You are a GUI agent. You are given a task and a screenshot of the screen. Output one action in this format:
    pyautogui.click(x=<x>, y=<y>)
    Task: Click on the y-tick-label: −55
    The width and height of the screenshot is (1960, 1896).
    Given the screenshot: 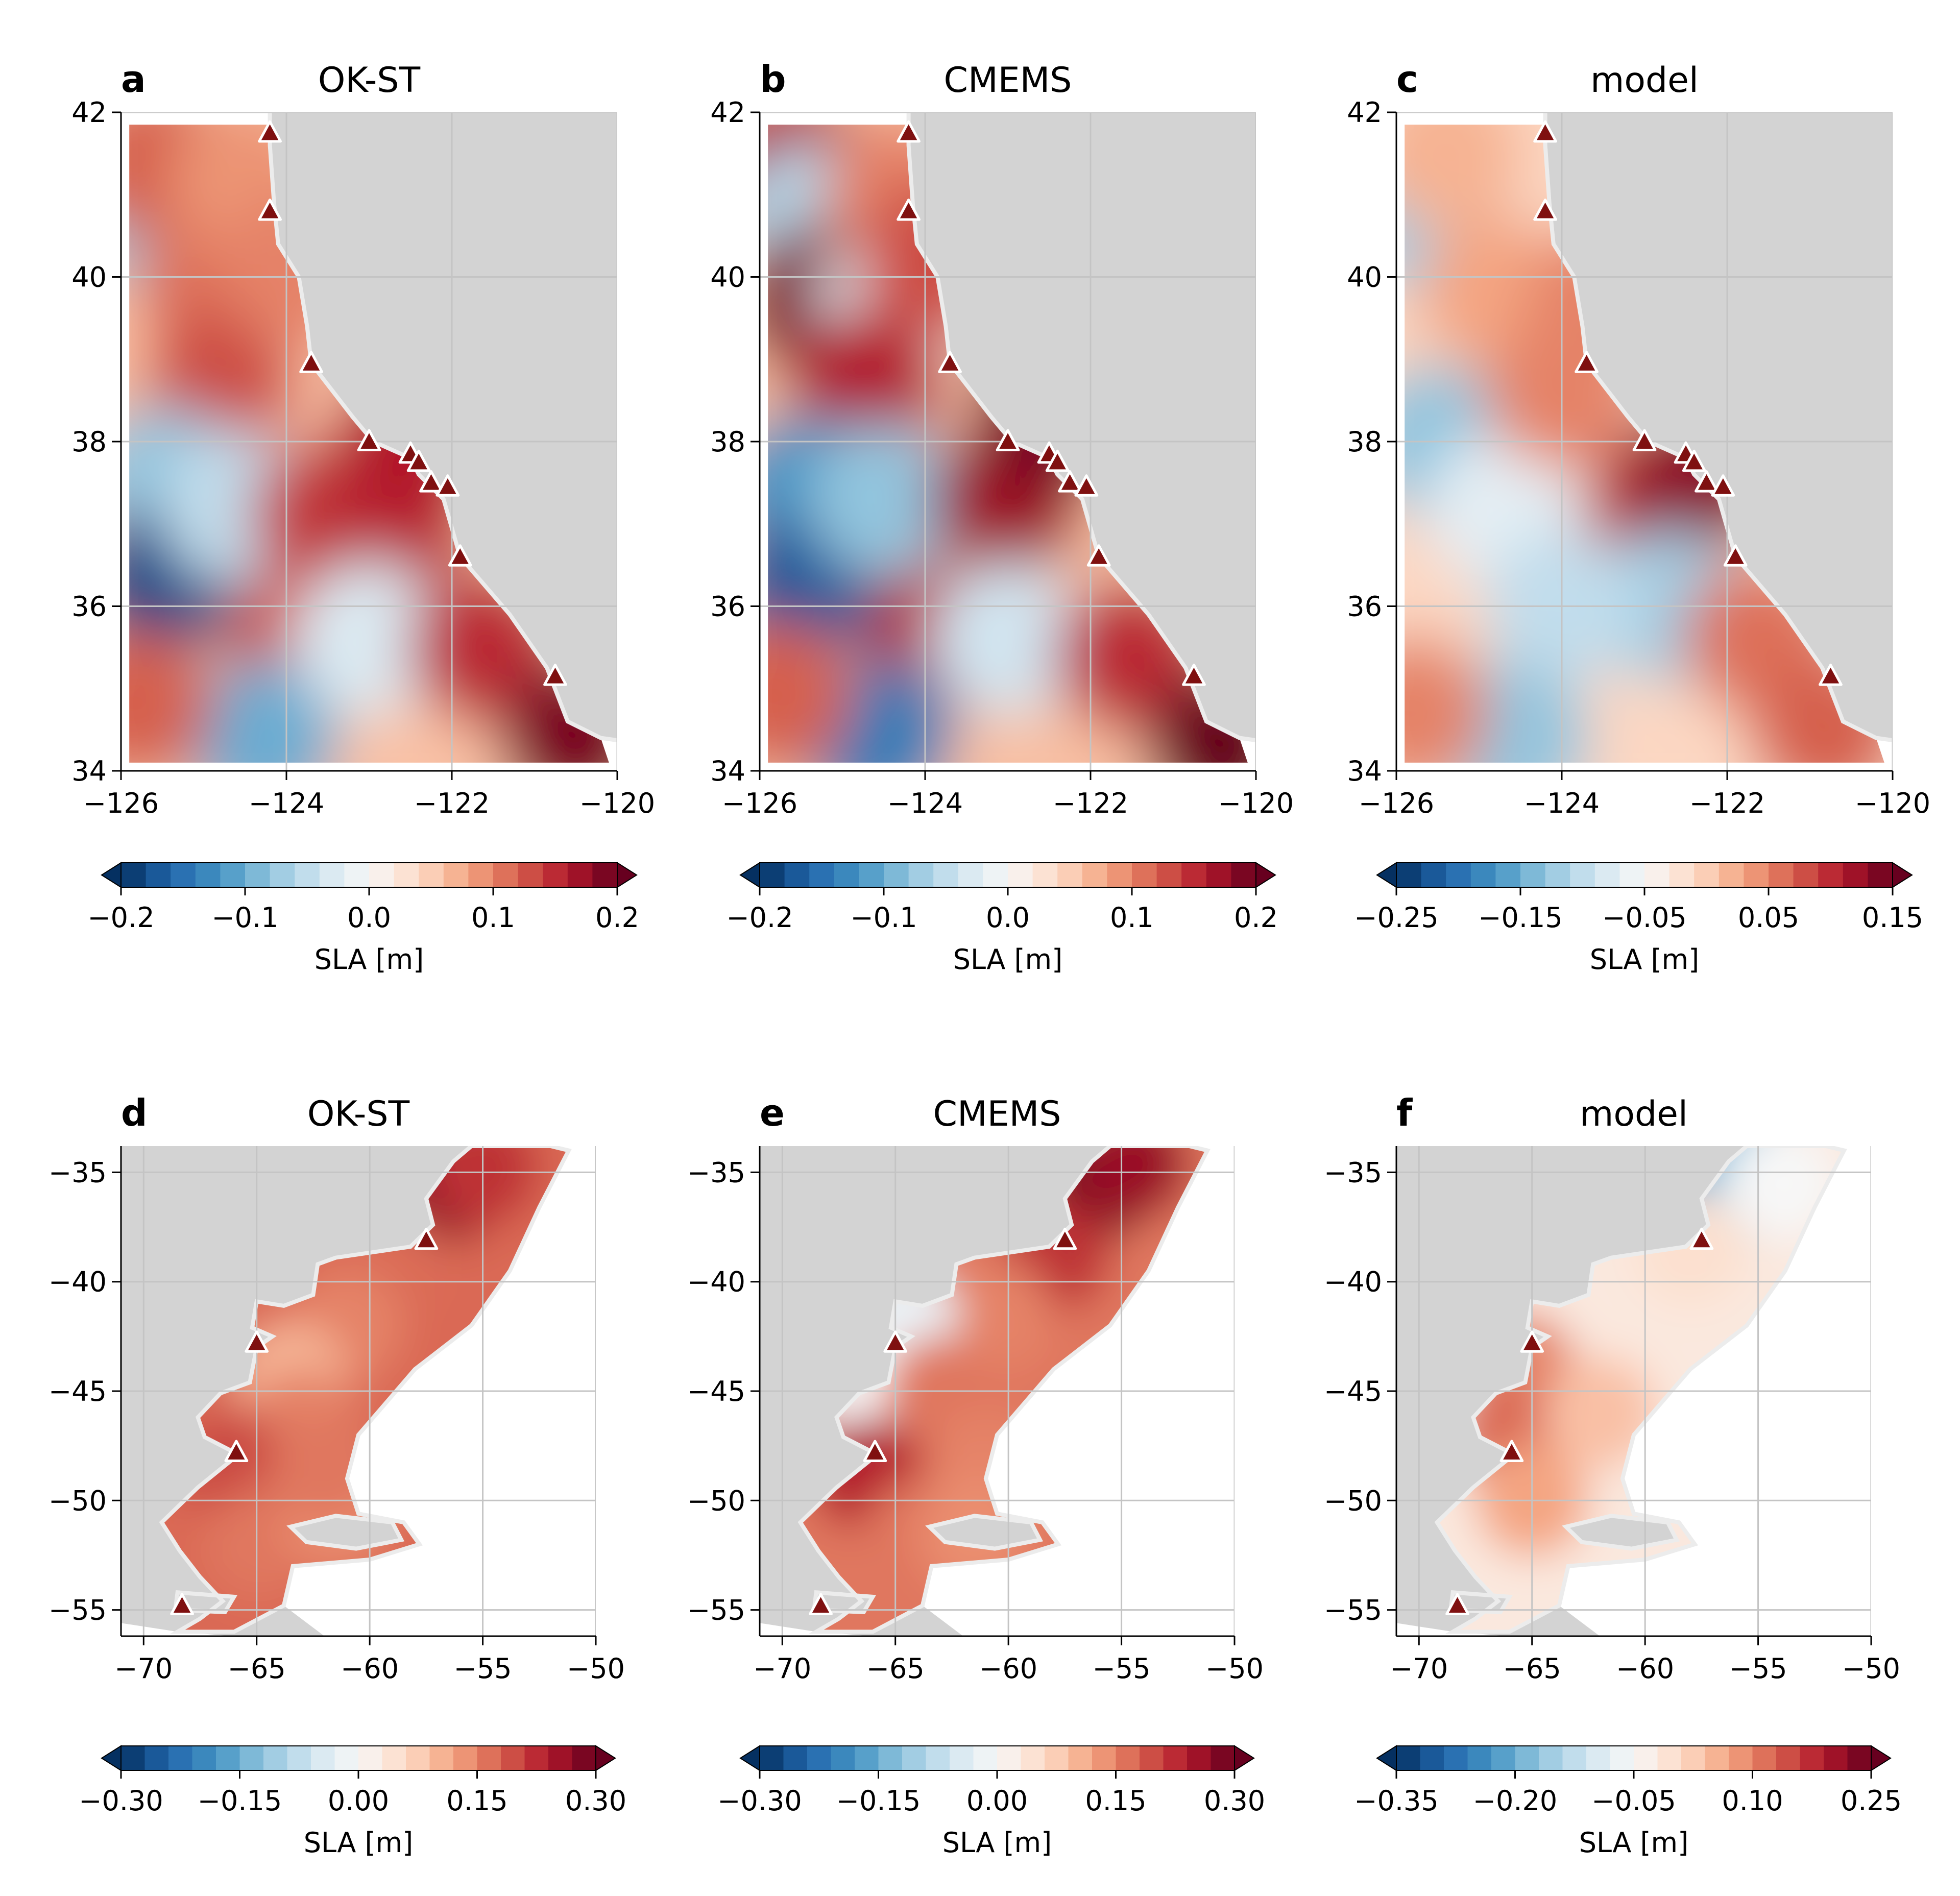 What is the action you would take?
    pyautogui.click(x=78, y=1610)
    